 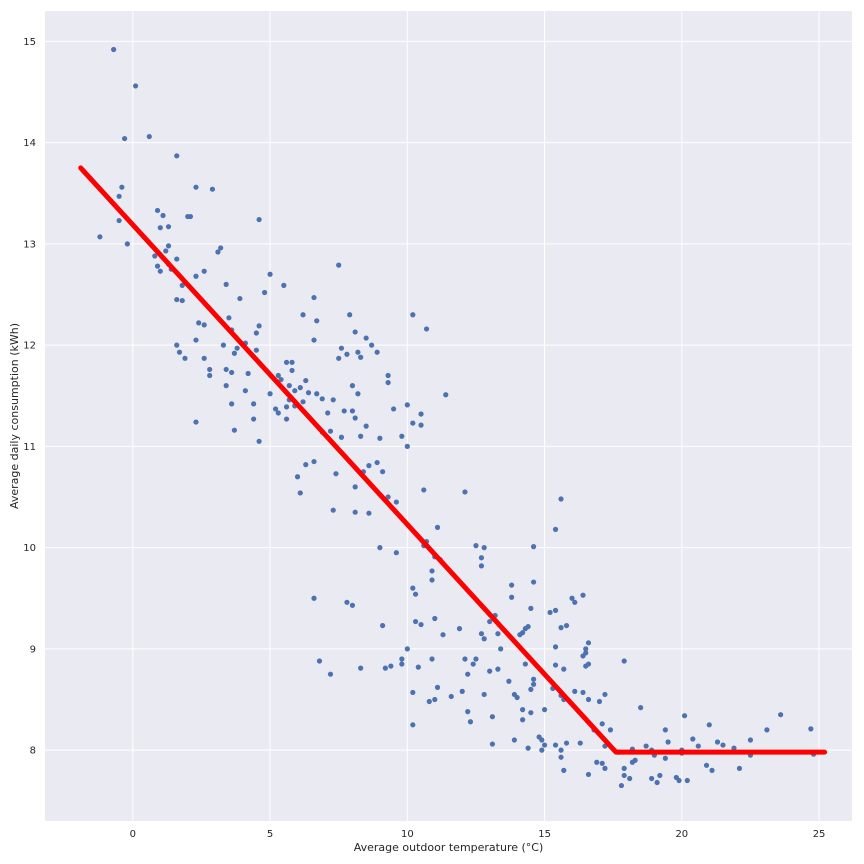 I want to click on x-axis-label: Average outdoor temperature (°C), so click(x=449, y=847).